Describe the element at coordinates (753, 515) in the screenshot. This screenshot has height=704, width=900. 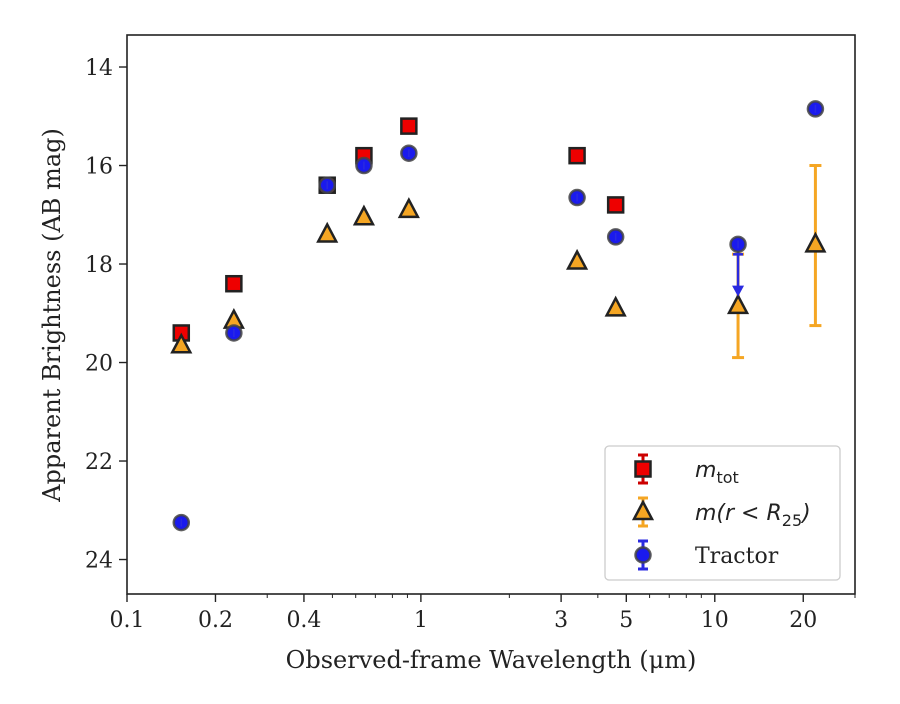
I see `legend-label: m(r < R25)` at that location.